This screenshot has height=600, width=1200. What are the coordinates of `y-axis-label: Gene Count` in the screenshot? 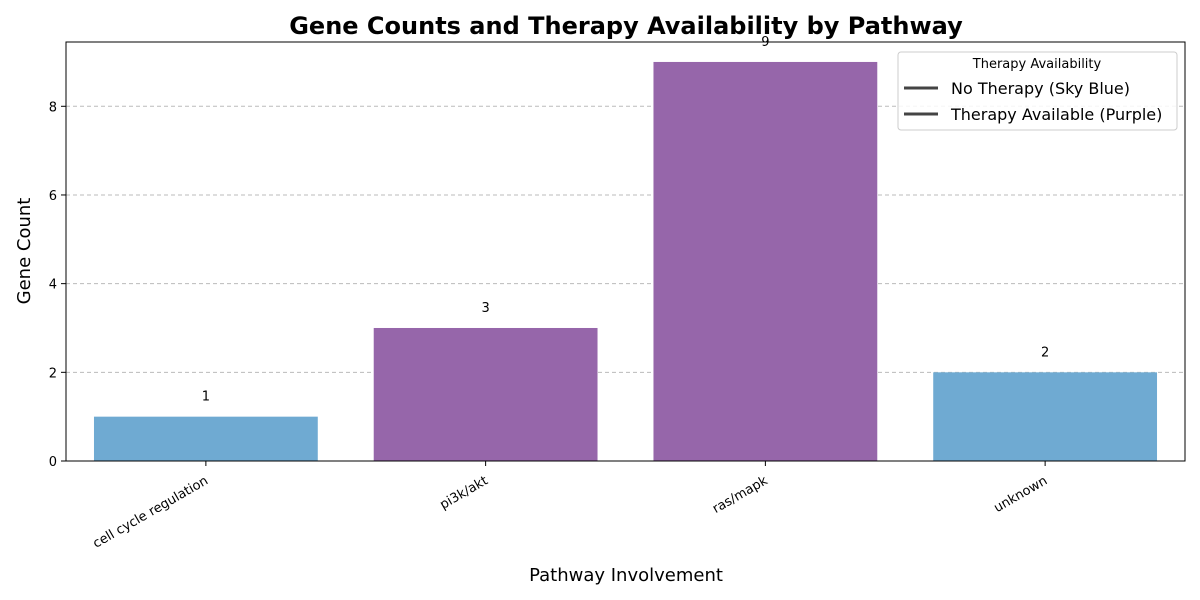 It's located at (24, 251).